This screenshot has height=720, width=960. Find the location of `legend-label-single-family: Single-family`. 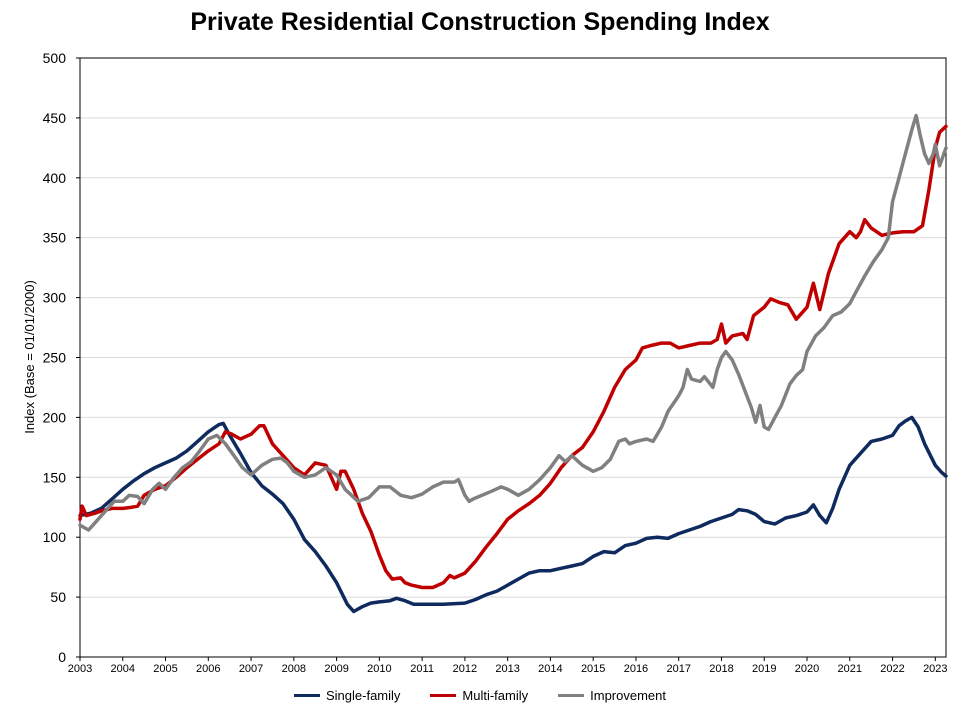

legend-label-single-family: Single-family is located at coordinates (363, 695).